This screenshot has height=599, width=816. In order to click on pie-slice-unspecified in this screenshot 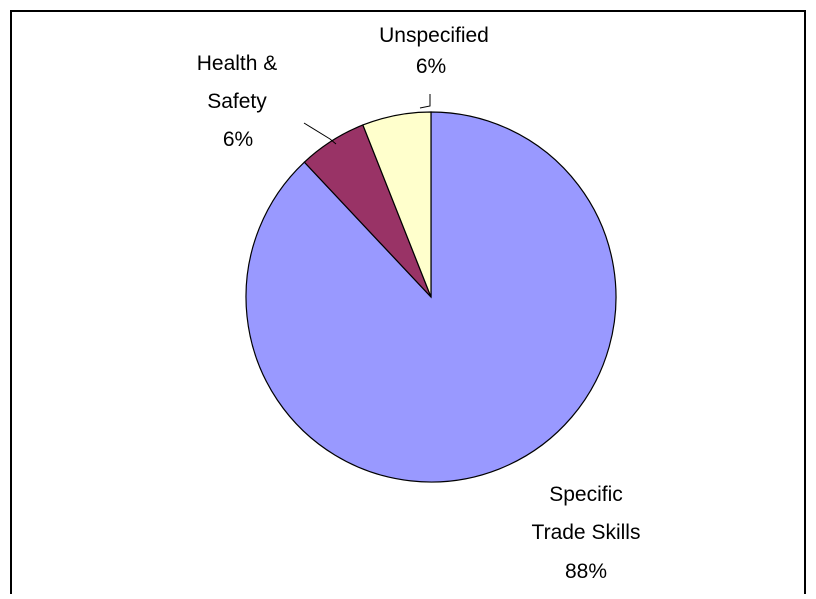, I will do `click(397, 204)`.